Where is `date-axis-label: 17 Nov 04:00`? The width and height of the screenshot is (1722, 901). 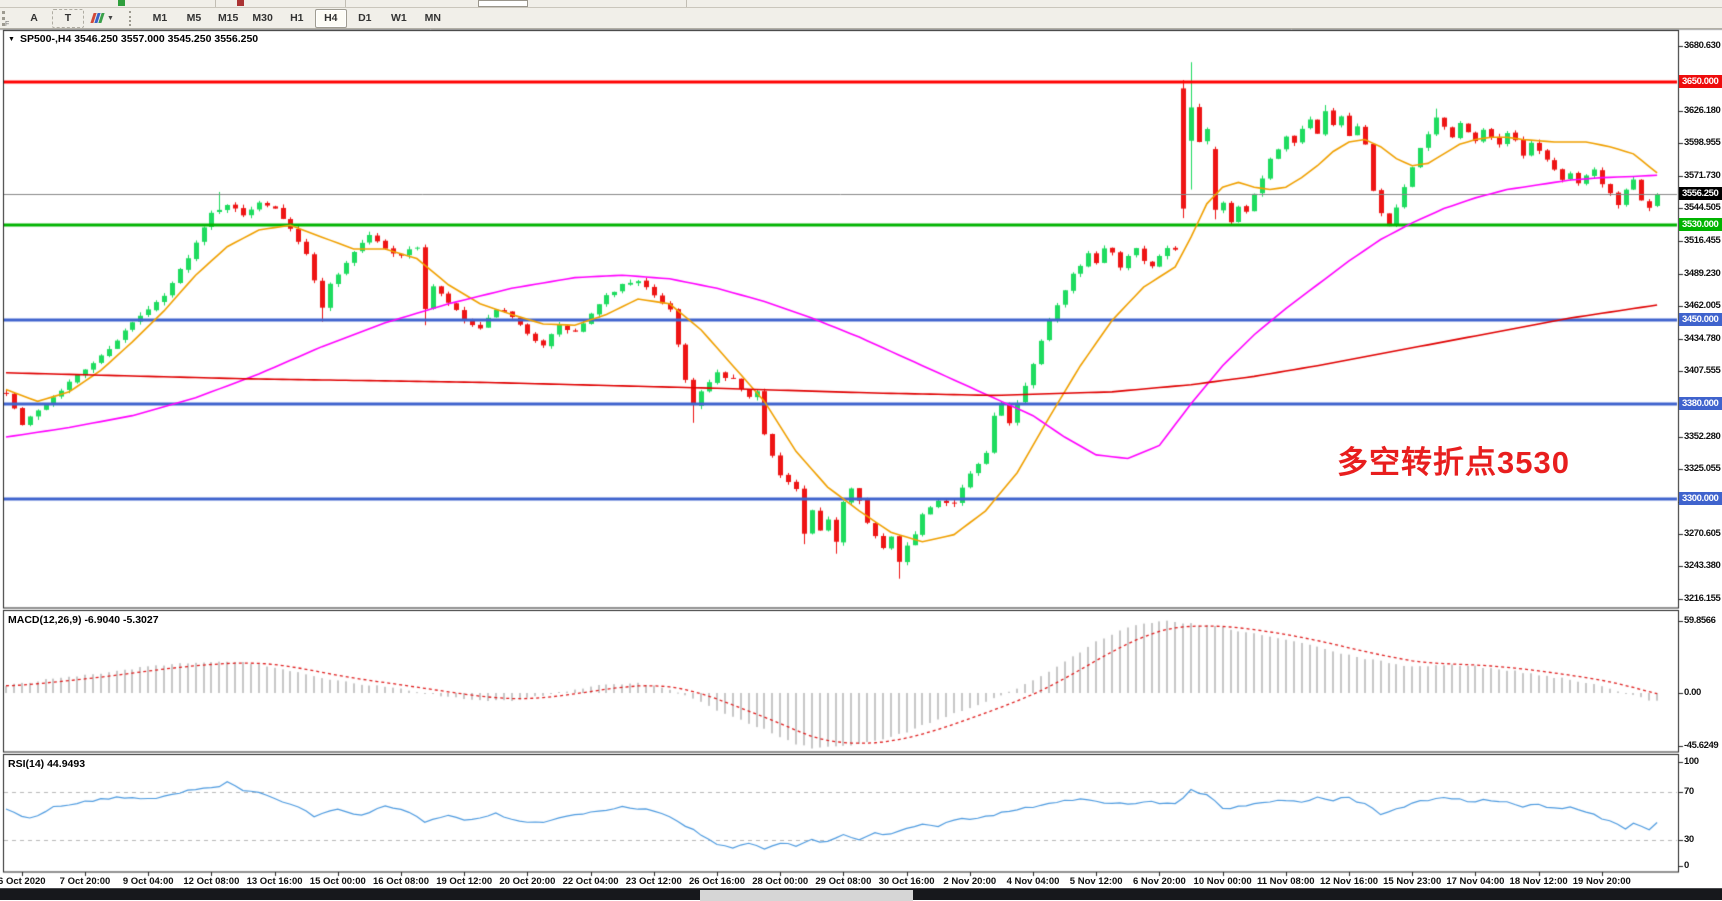
date-axis-label: 17 Nov 04:00 is located at coordinates (1475, 881).